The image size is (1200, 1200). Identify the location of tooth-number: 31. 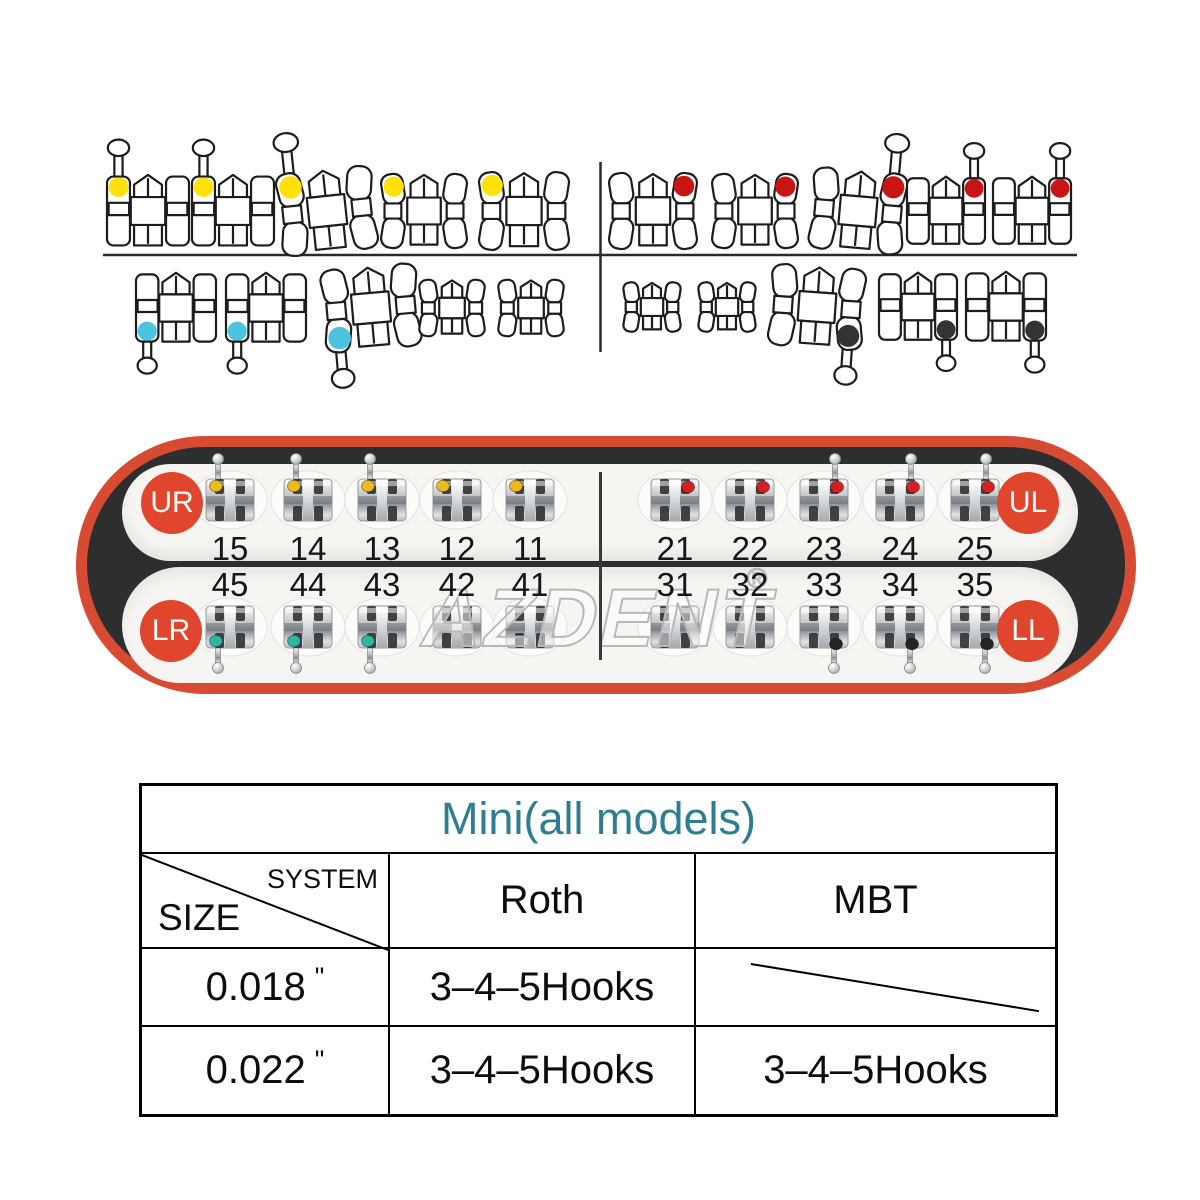
(675, 584).